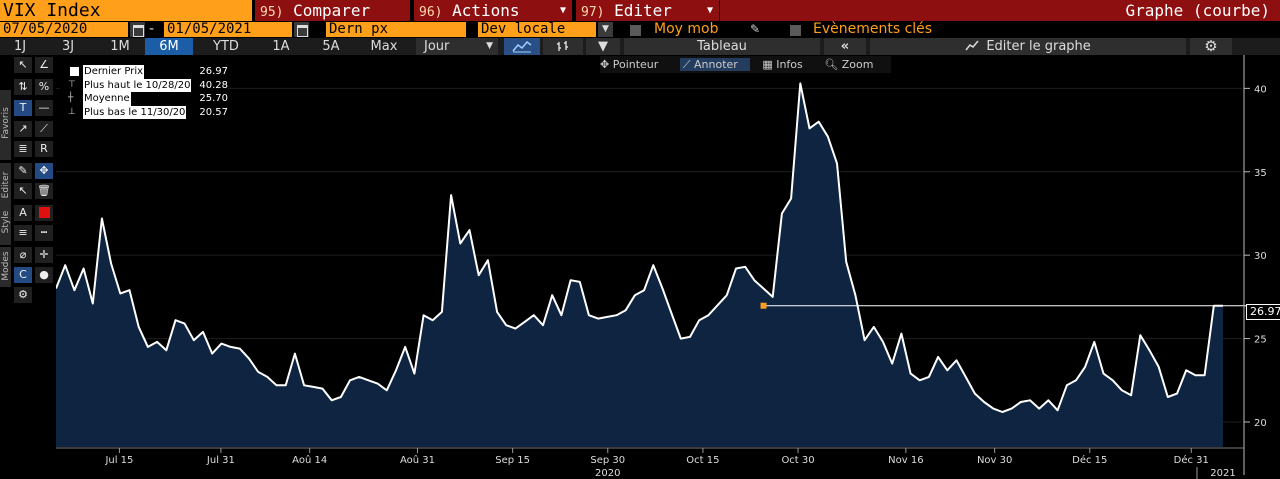  Describe the element at coordinates (1260, 423) in the screenshot. I see `y-axis-tick-label: 20` at that location.